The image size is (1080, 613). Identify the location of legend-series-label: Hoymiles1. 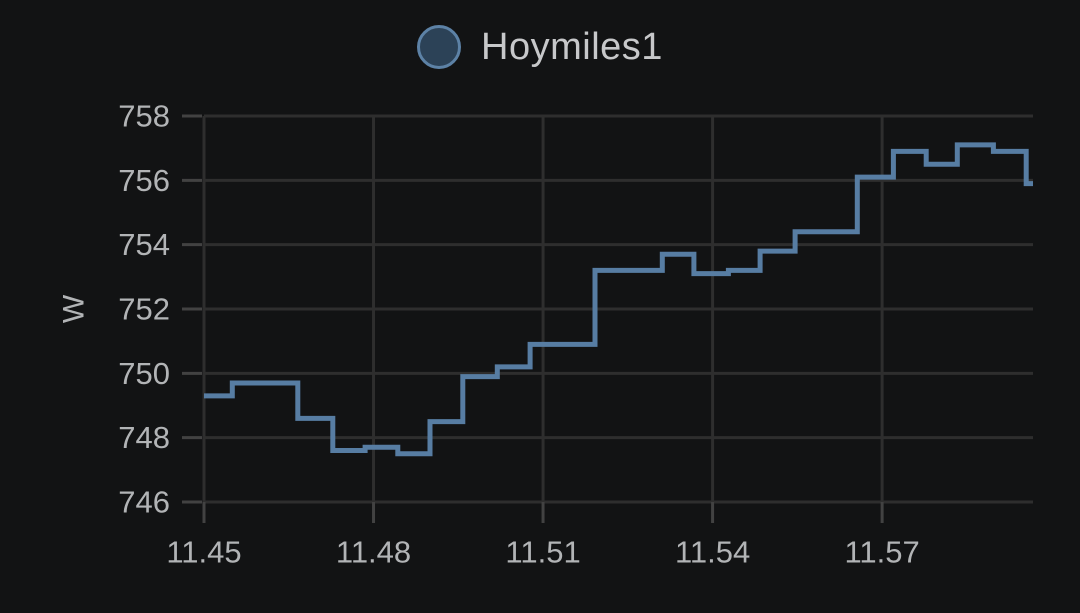
(572, 47).